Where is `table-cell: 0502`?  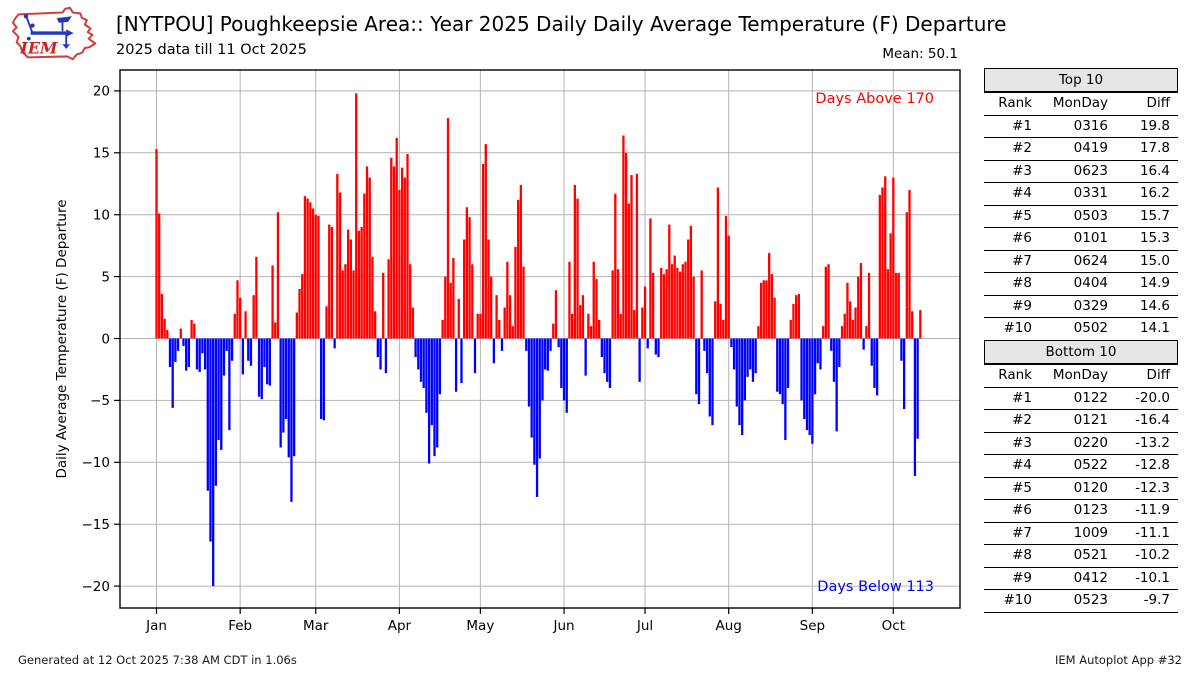
table-cell: 0502 is located at coordinates (1090, 328).